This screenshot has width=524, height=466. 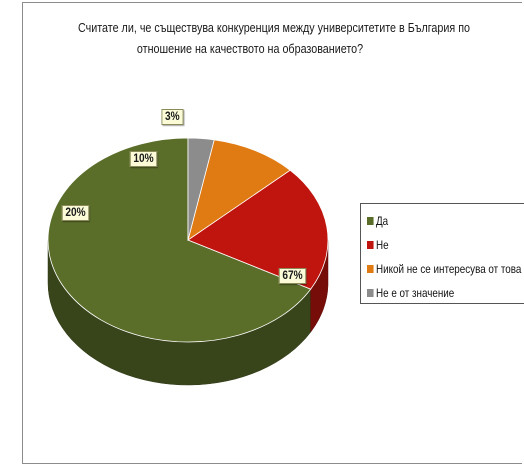 What do you see at coordinates (201, 189) in the screenshot?
I see `pie-slice-no-matter` at bounding box center [201, 189].